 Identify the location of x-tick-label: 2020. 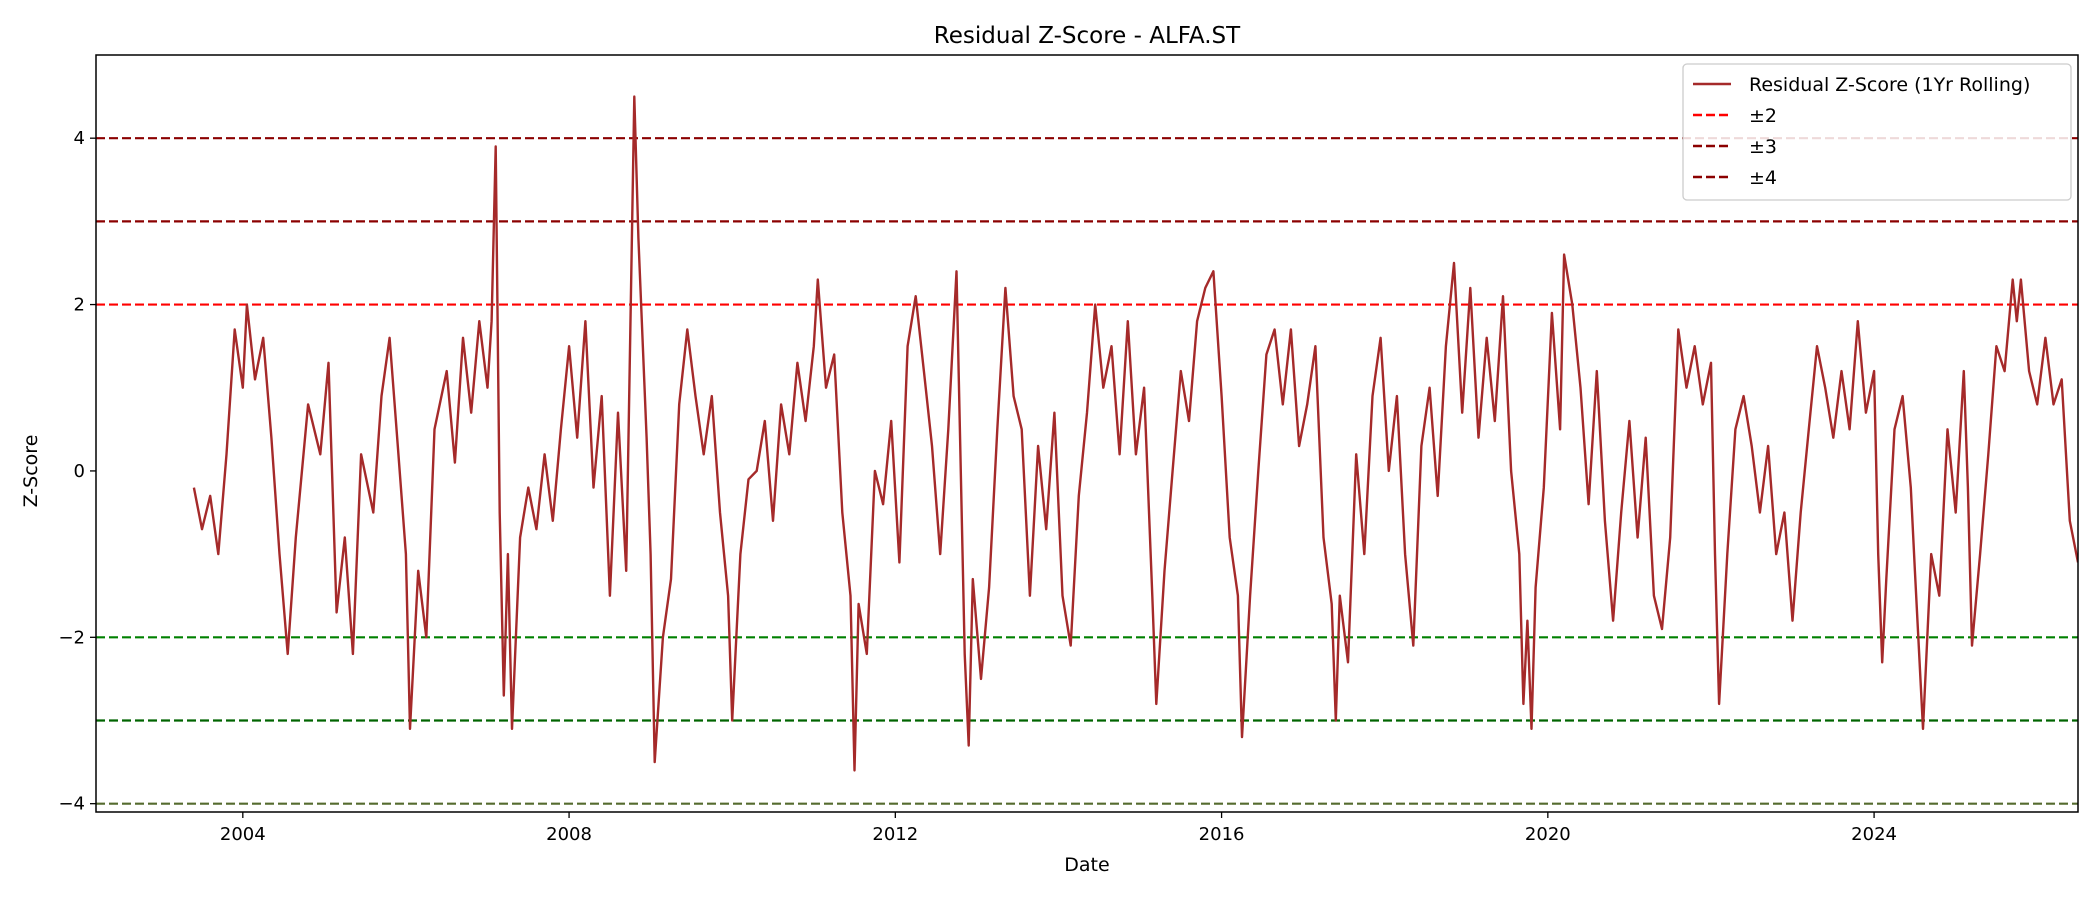
(1548, 834).